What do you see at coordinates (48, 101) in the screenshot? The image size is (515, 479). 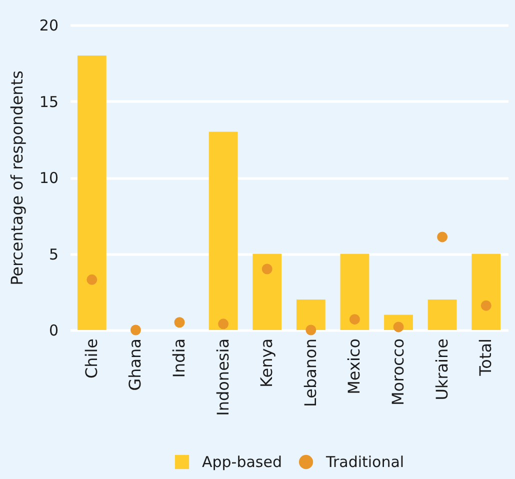 I see `y-tick-label: 15` at bounding box center [48, 101].